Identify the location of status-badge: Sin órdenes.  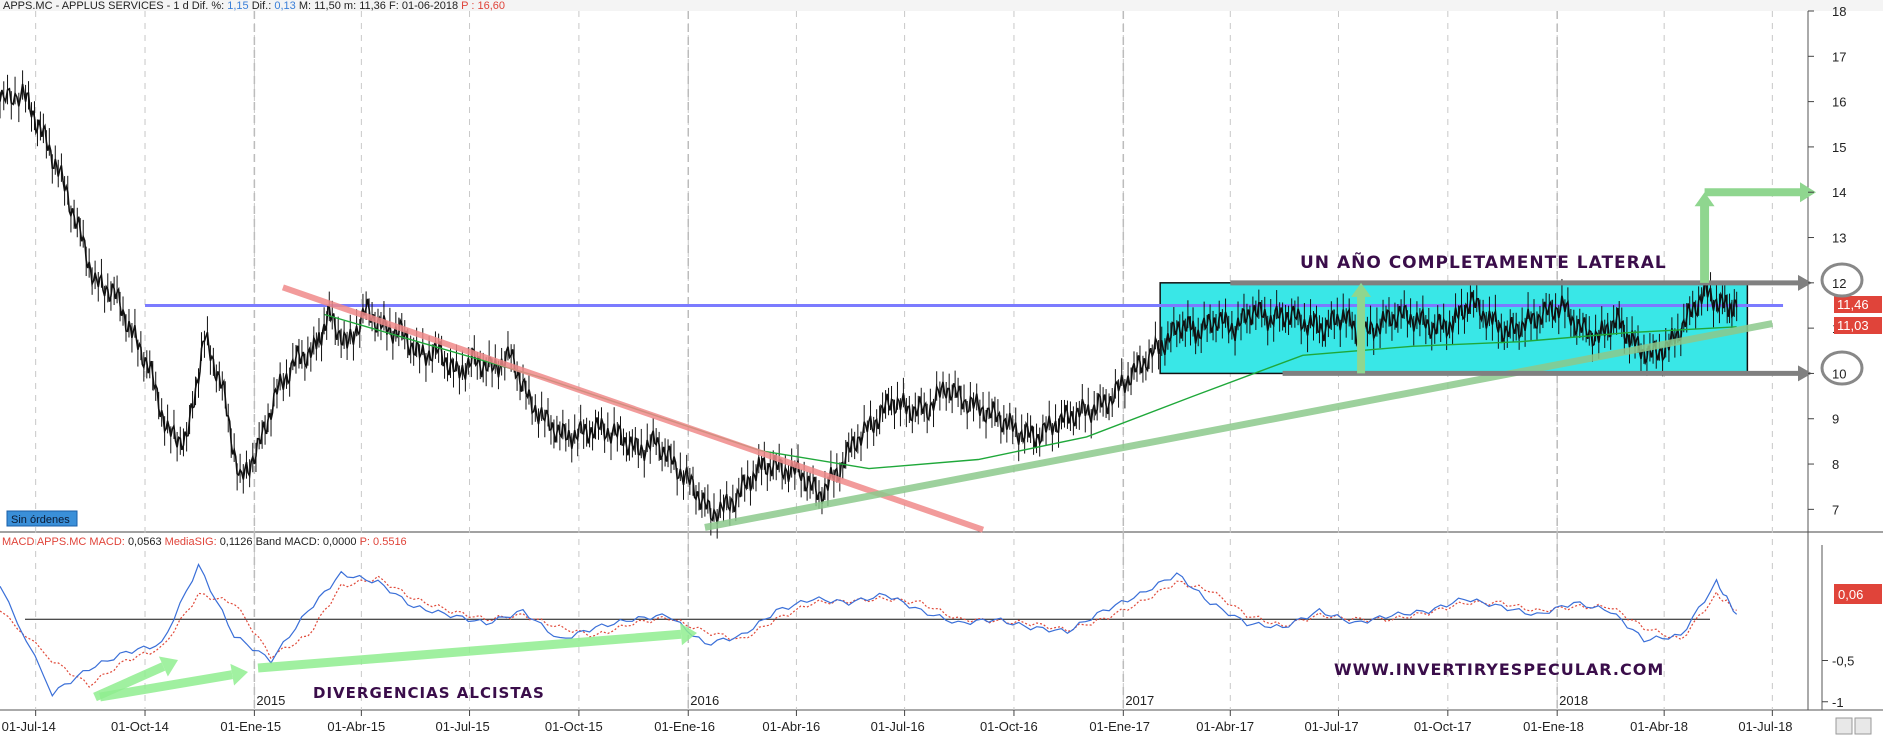
(42, 518).